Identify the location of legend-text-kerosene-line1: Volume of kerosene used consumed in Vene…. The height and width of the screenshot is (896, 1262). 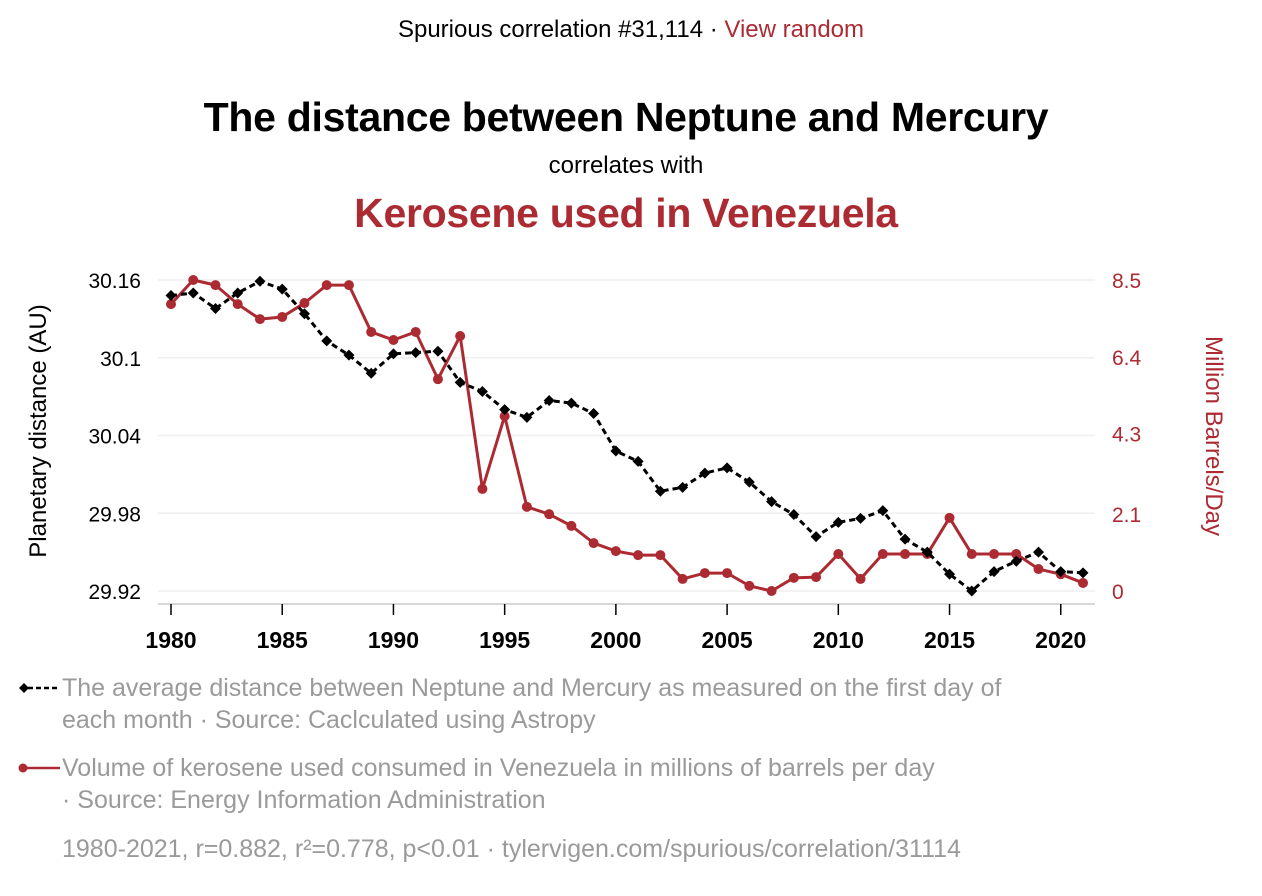
(498, 768).